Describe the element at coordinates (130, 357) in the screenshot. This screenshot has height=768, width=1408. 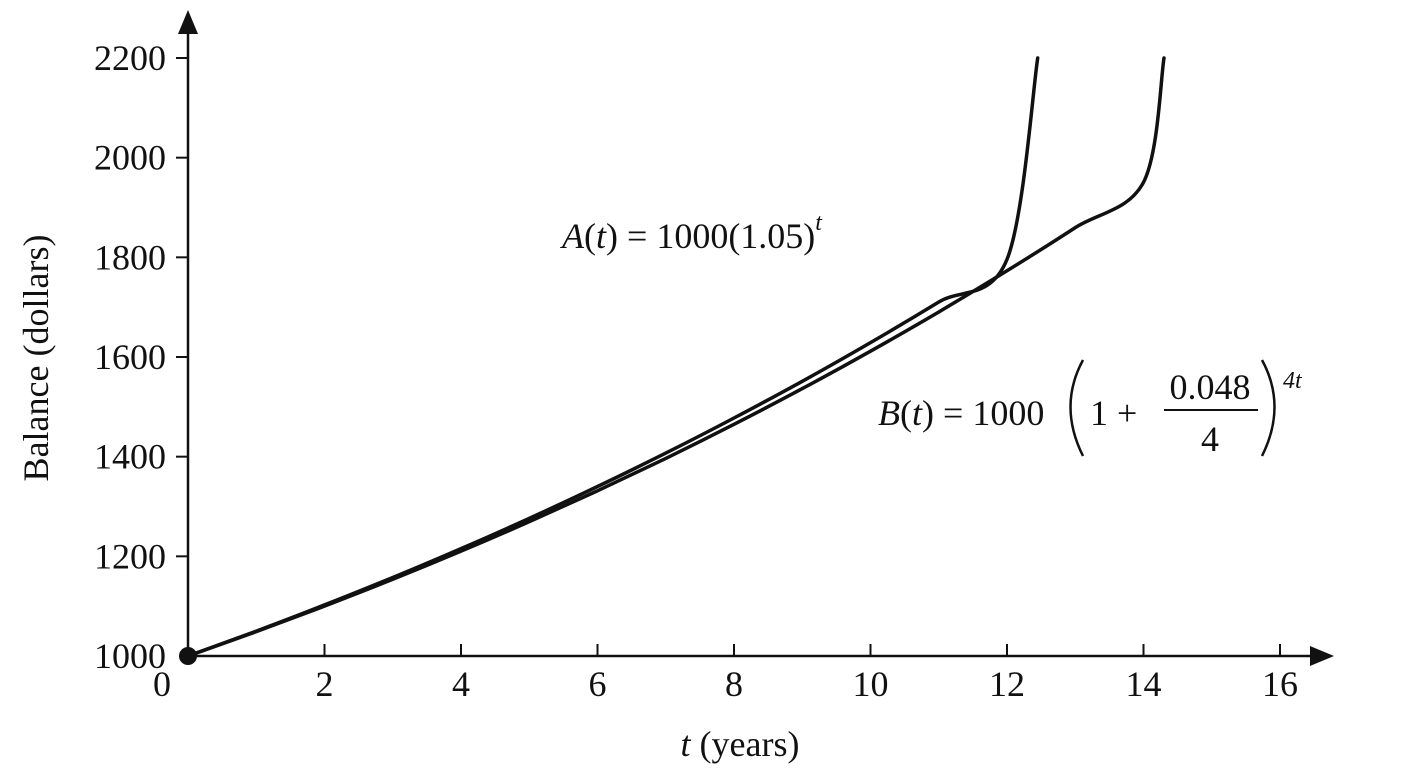
I see `y-tick-label: 1600` at that location.